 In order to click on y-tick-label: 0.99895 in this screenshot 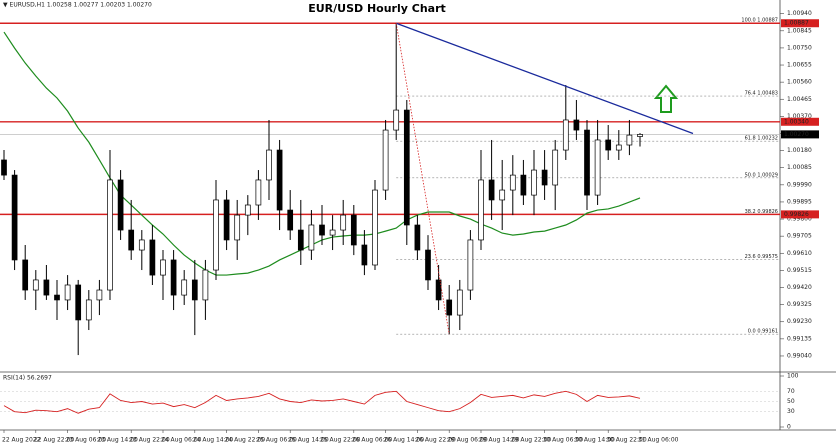, I will do `click(799, 201)`.